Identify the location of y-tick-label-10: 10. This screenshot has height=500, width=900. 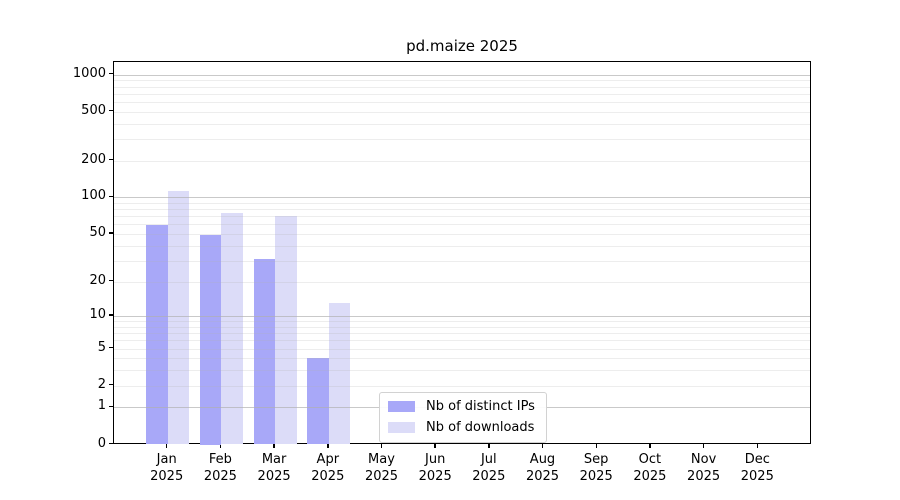
(97, 315).